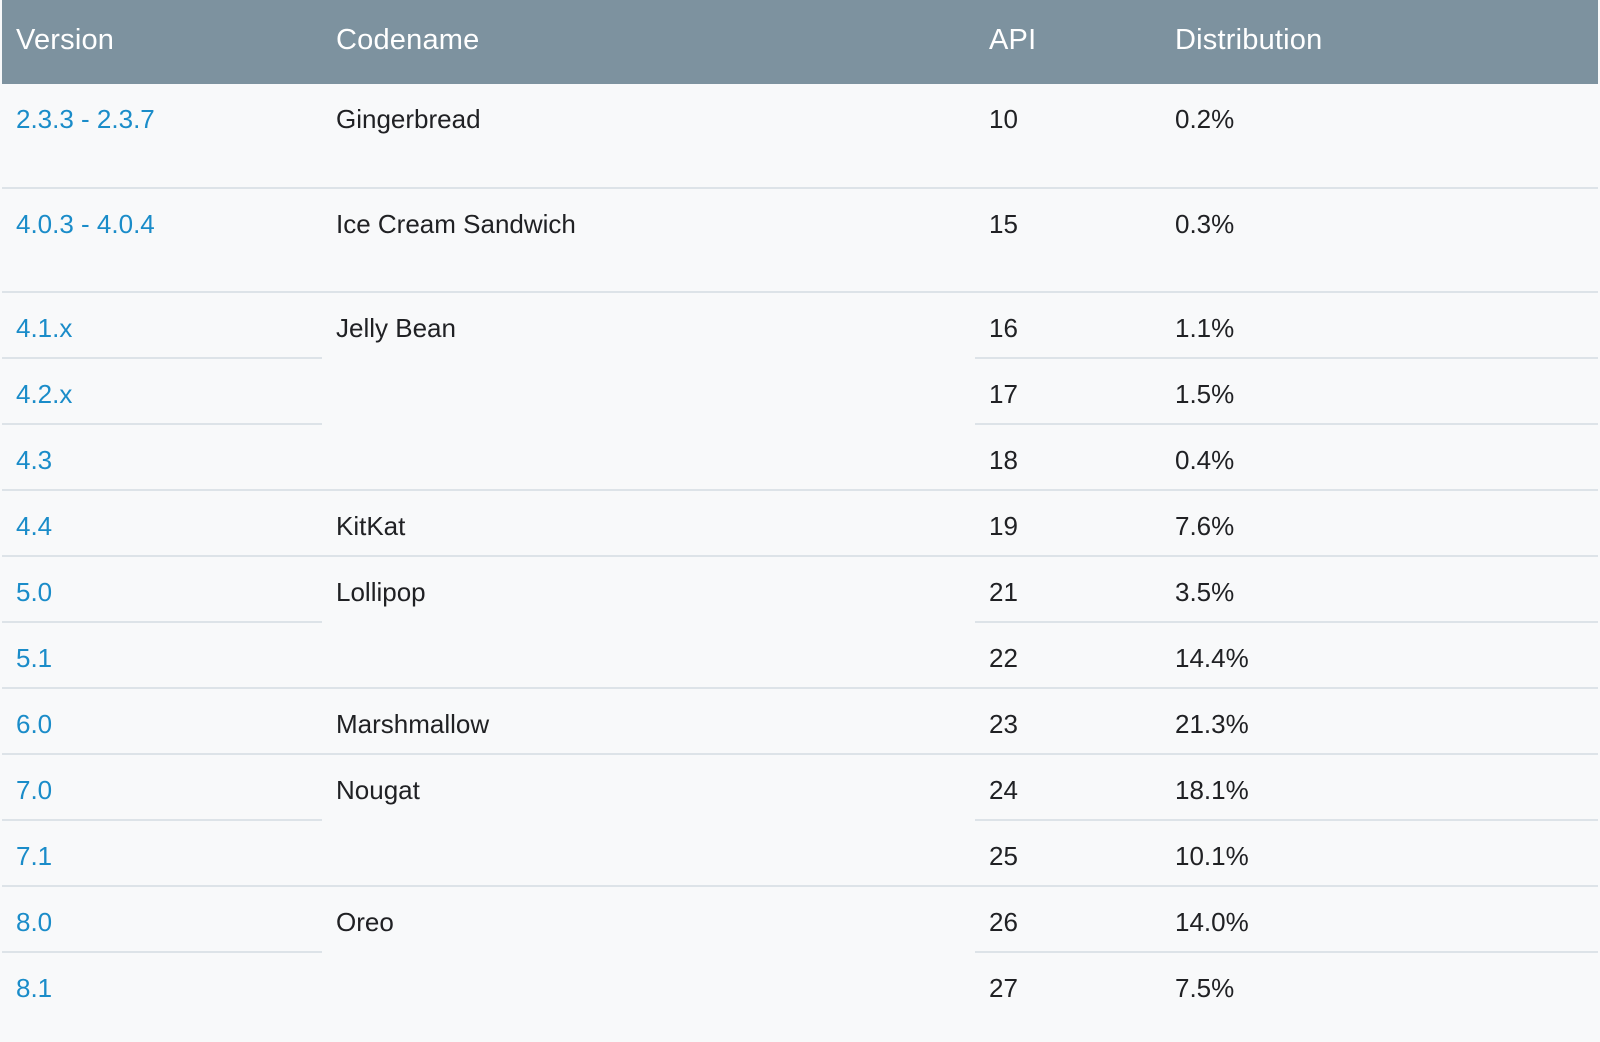  I want to click on table-row: 8.1 27 7.5%, so click(800, 984).